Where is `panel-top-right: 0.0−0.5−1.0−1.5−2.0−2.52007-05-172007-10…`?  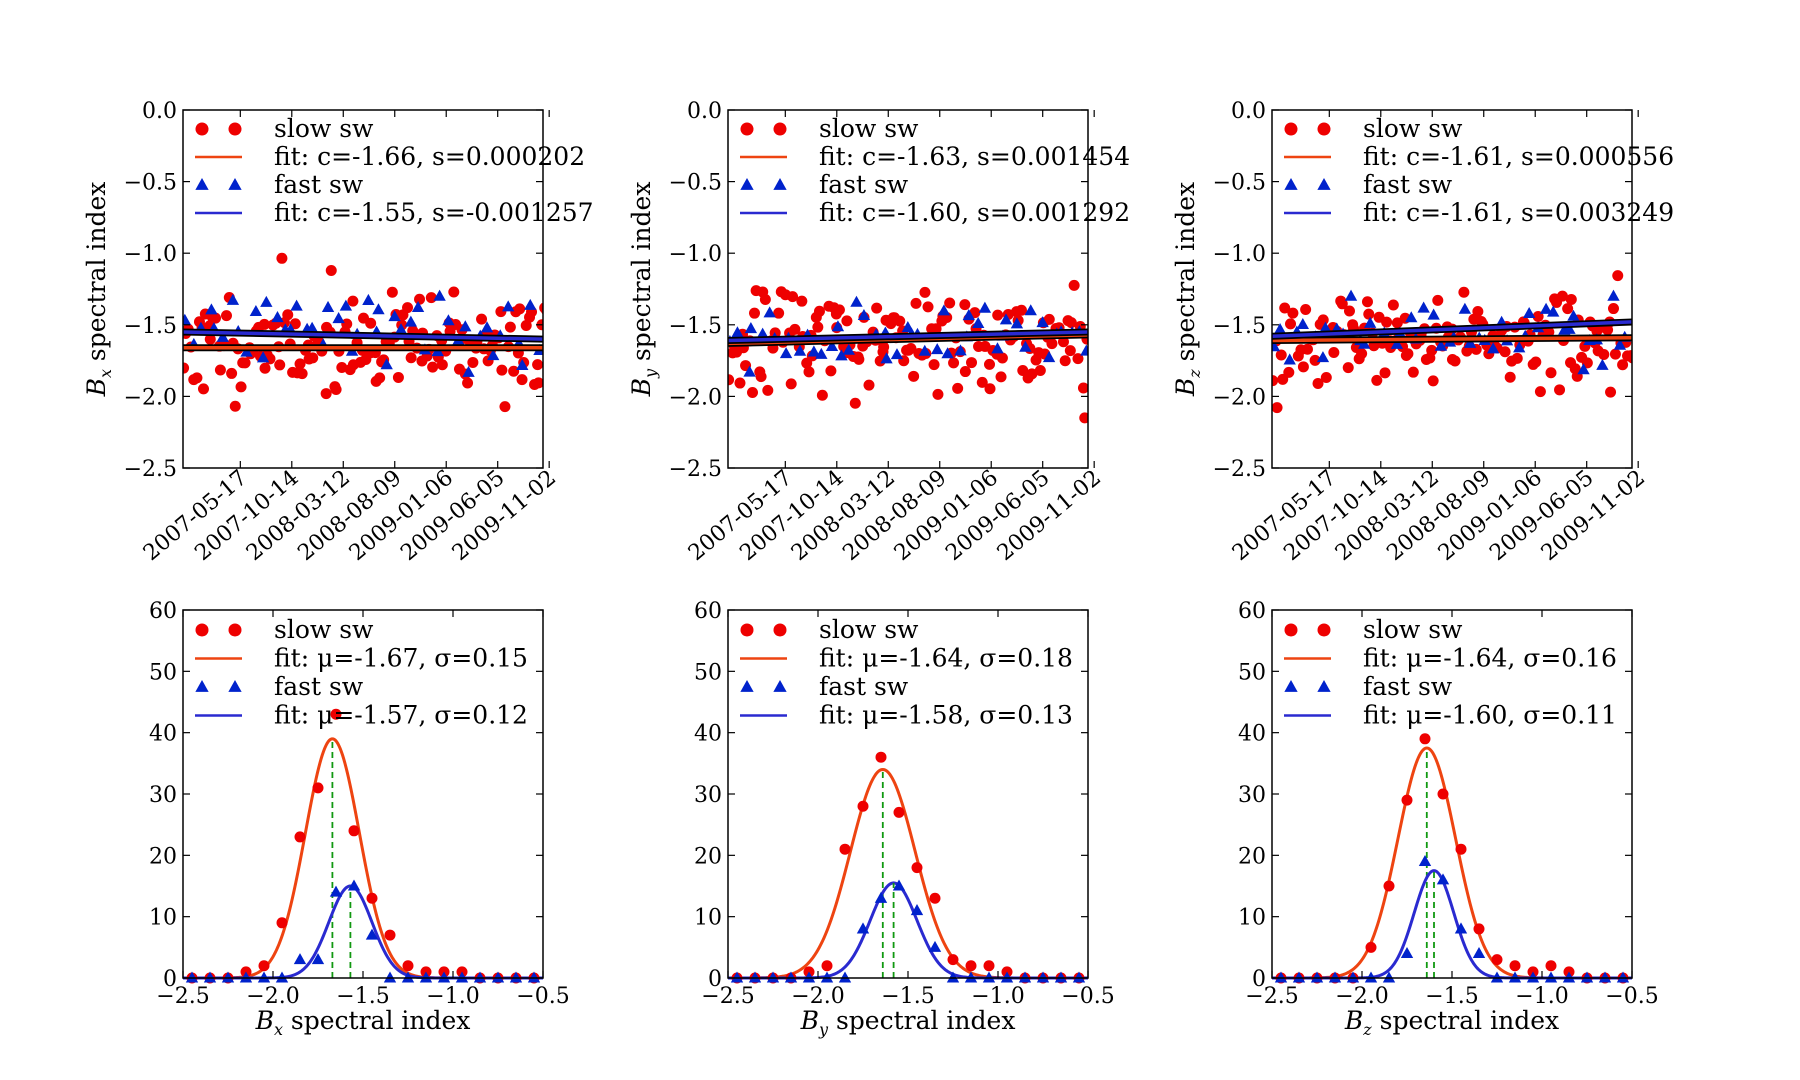 panel-top-right: 0.0−0.5−1.0−1.5−2.0−2.52007-05-172007-10… is located at coordinates (1422, 332).